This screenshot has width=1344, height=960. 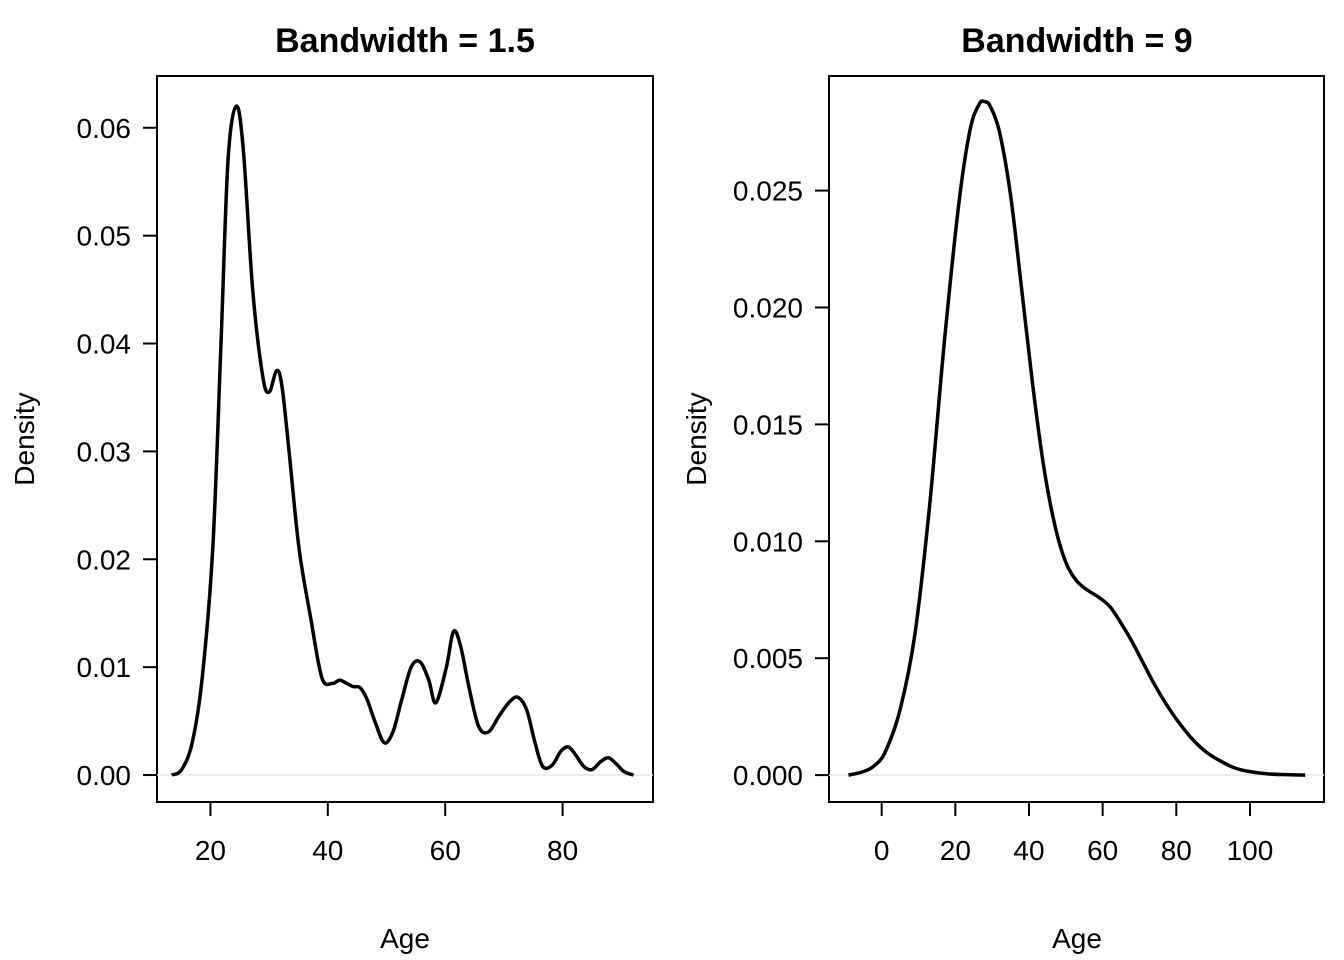 What do you see at coordinates (1073, 834) in the screenshot?
I see `x-axis: 0 20 40 60 80 100` at bounding box center [1073, 834].